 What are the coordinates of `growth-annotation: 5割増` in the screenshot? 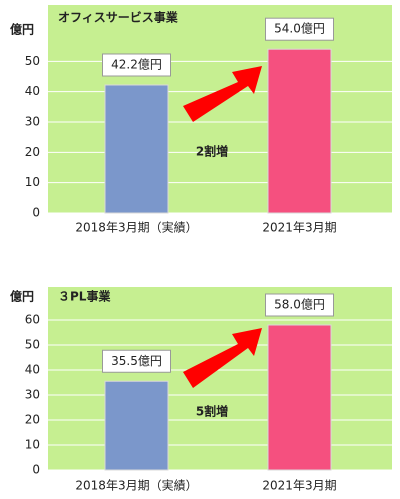 It's located at (212, 411).